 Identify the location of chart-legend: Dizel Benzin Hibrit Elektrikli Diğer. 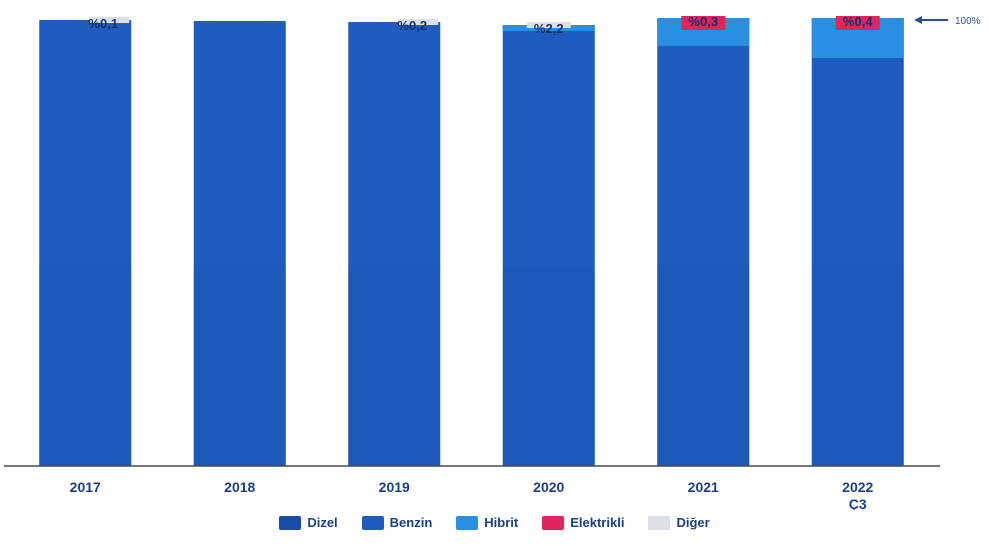
(494, 522).